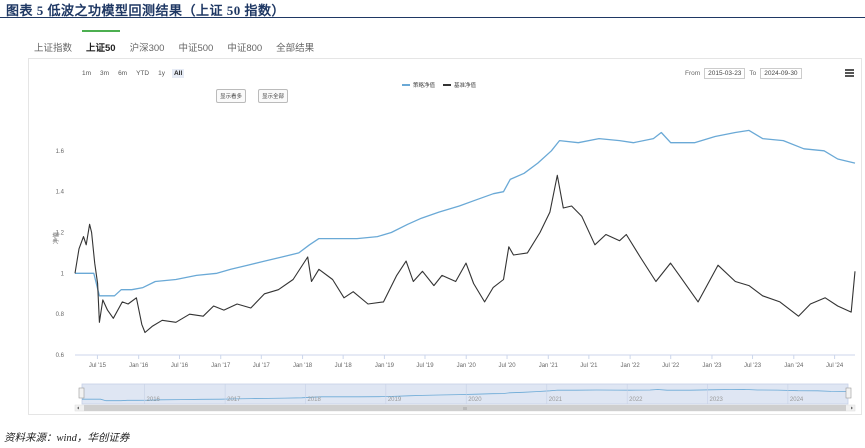 This screenshot has height=448, width=865. What do you see at coordinates (53, 48) in the screenshot?
I see `tab-sse-composite: 上证指数` at bounding box center [53, 48].